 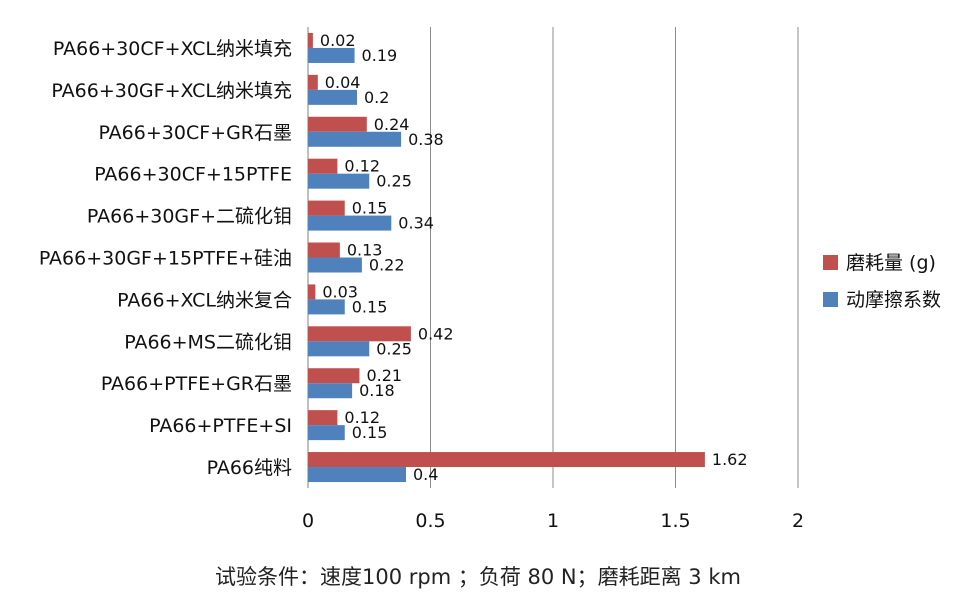 I want to click on category-label: PA66+PTFE+SI, so click(x=220, y=426).